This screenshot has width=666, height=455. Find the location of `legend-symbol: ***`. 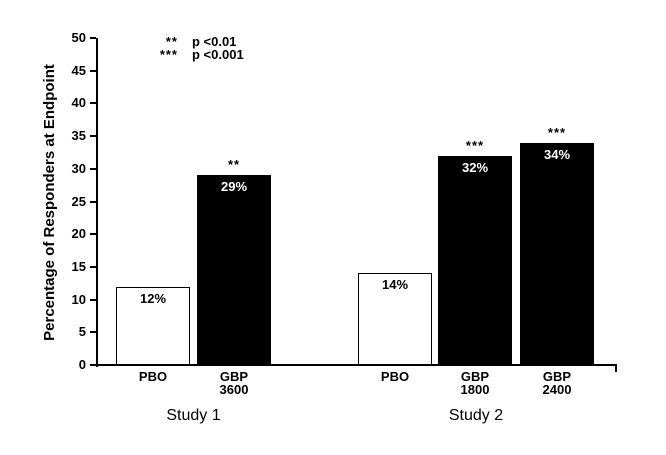

legend-symbol: *** is located at coordinates (168, 54).